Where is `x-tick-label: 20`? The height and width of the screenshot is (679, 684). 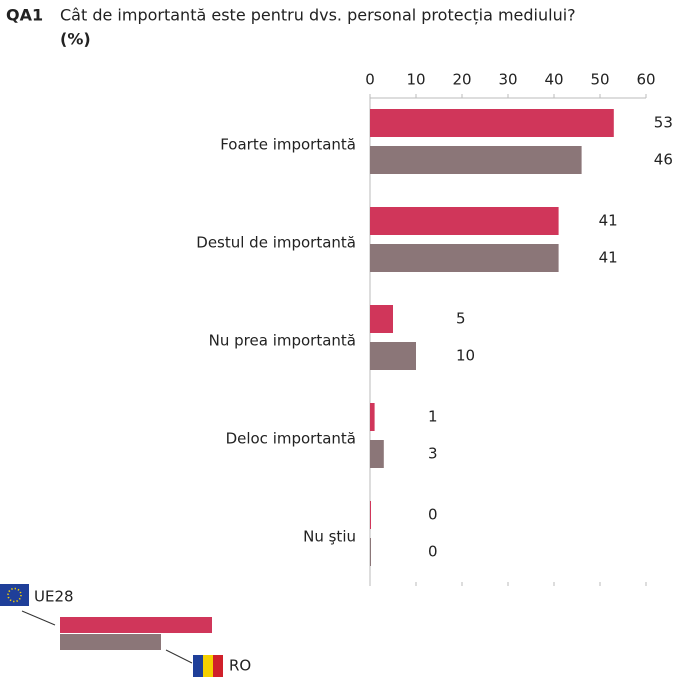 x-tick-label: 20 is located at coordinates (461, 80).